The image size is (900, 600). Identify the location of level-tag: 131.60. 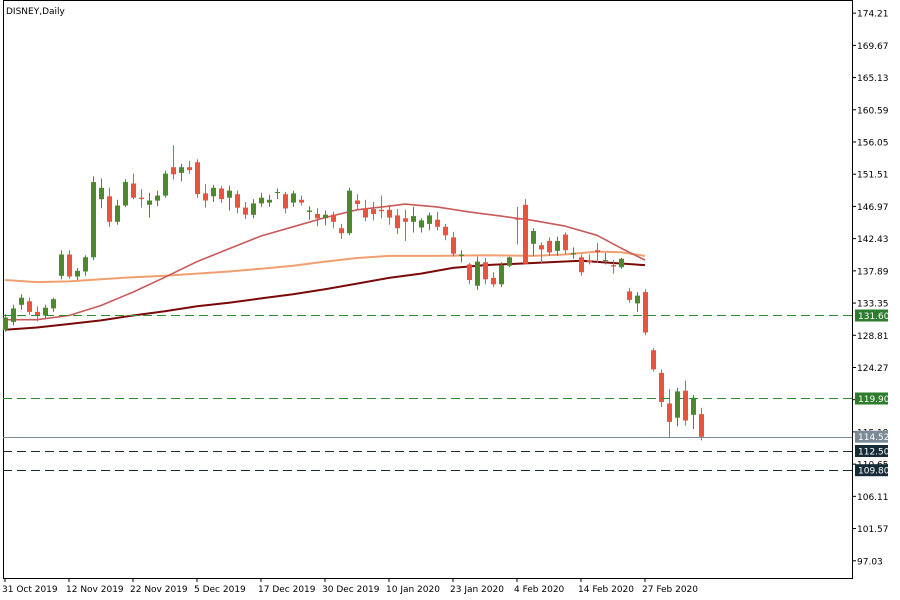
(872, 315).